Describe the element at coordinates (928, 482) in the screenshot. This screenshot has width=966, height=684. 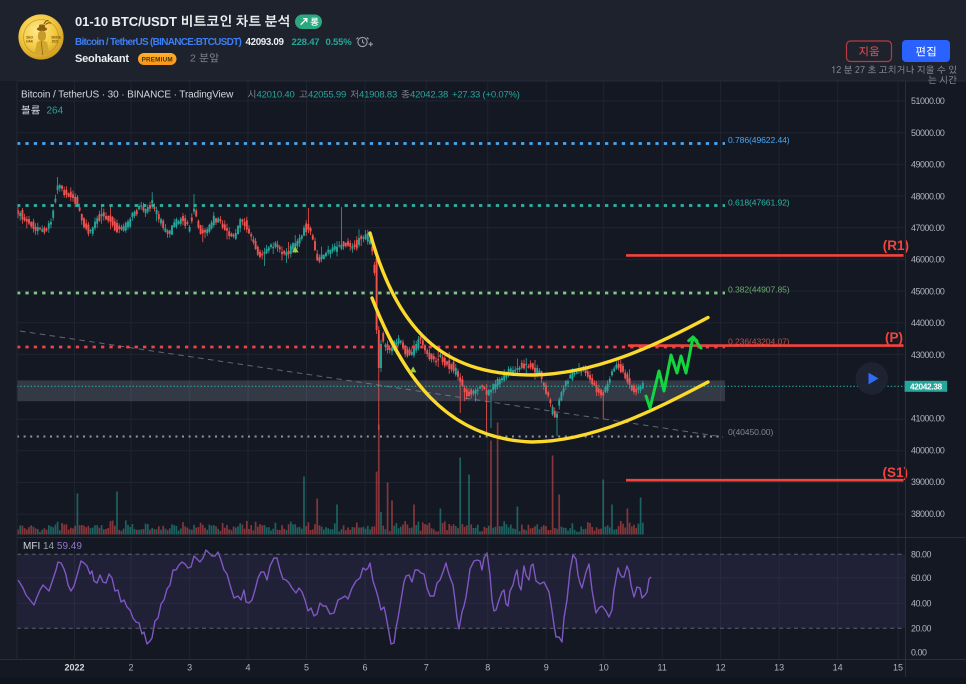
I see `svg-text: 39000.00` at that location.